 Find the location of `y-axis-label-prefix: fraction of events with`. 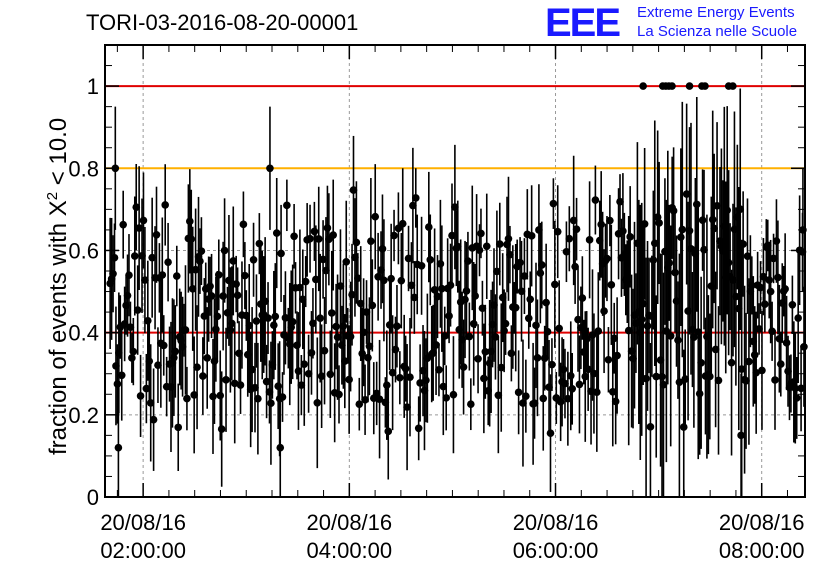

y-axis-label-prefix: fraction of events with is located at coordinates (58, 335).